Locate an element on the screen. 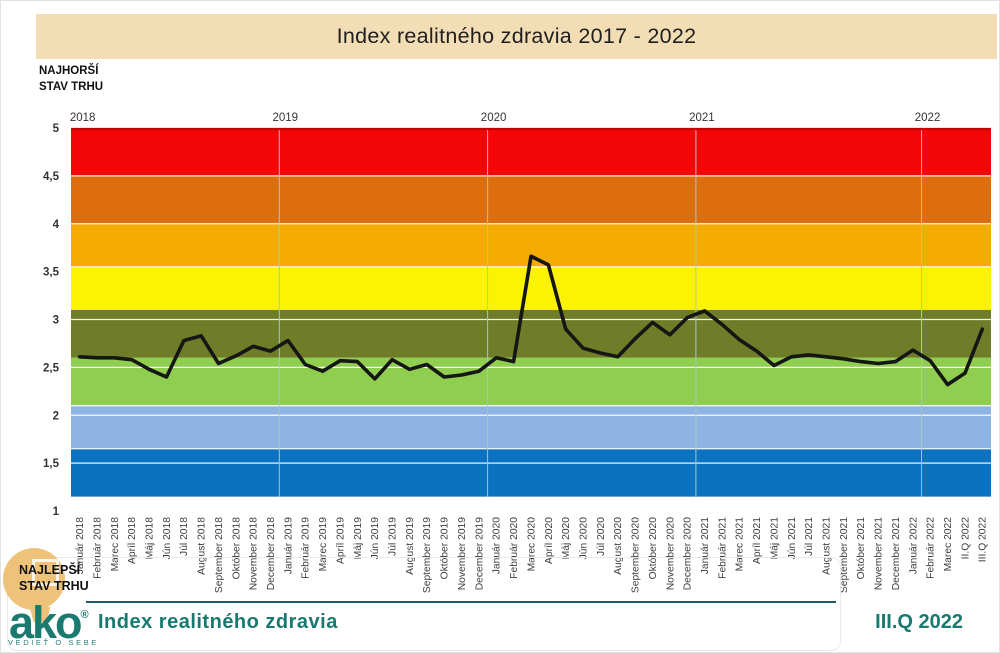 The height and width of the screenshot is (653, 1000). x-axis-label: November 2020 is located at coordinates (670, 554).